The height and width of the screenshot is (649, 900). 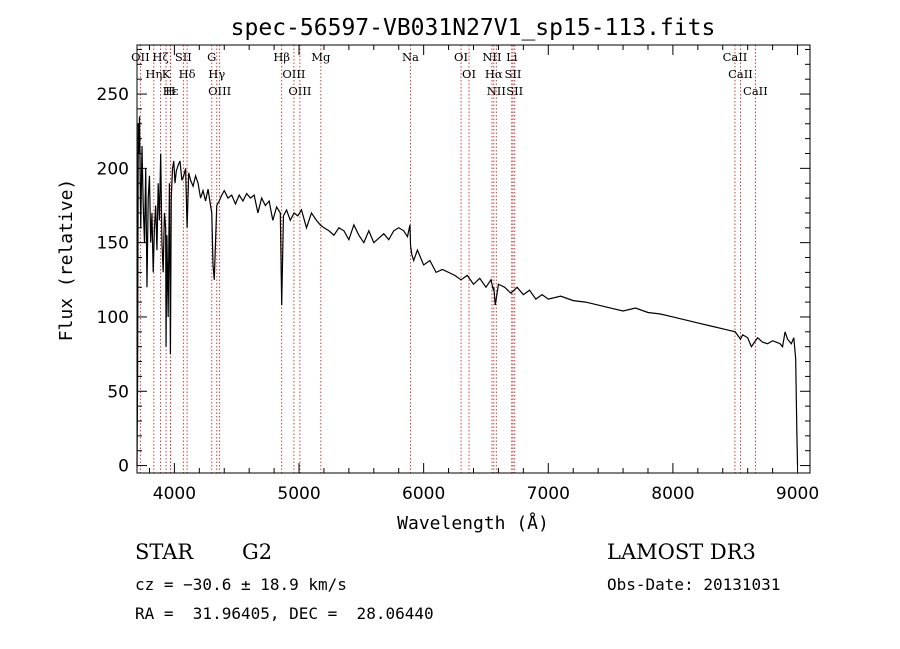 What do you see at coordinates (113, 244) in the screenshot?
I see `y-tick-label: 150` at bounding box center [113, 244].